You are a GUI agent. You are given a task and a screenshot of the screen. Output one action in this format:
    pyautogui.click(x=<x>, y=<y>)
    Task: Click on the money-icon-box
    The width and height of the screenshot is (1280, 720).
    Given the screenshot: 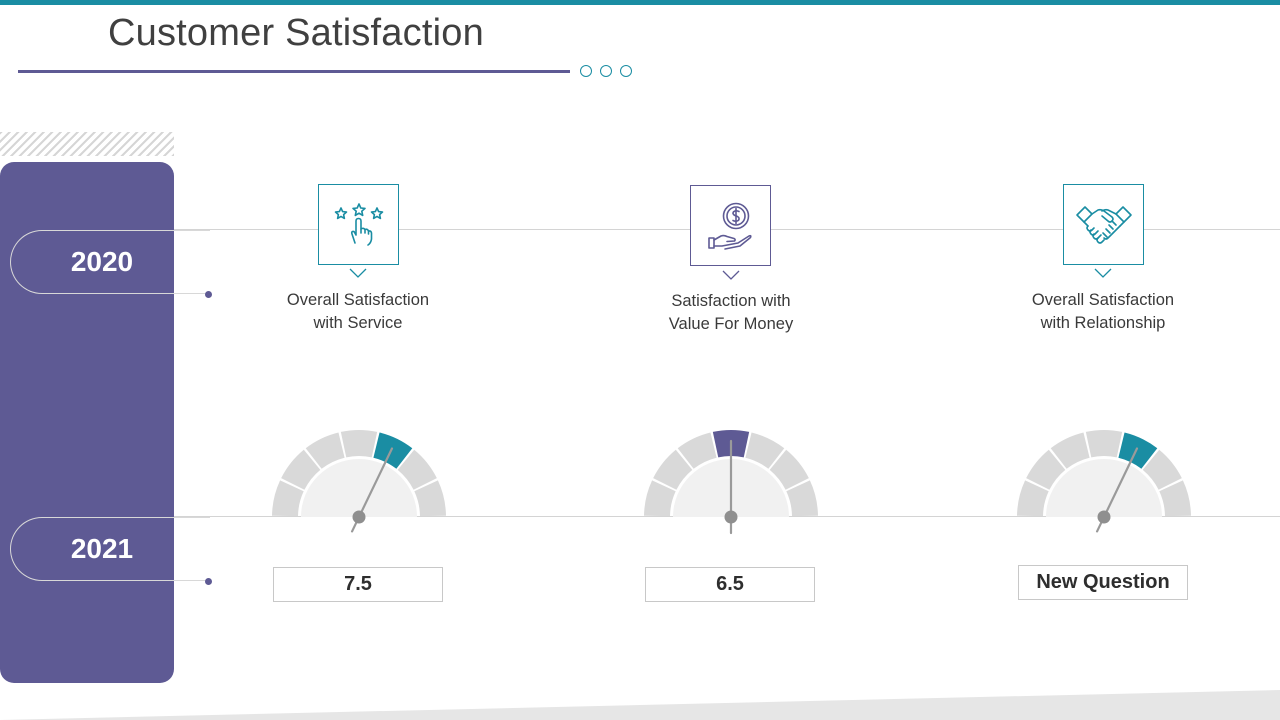 What is the action you would take?
    pyautogui.click(x=730, y=225)
    